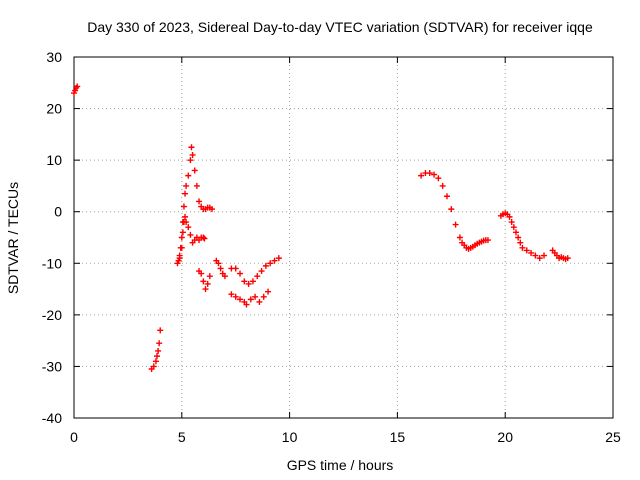 The height and width of the screenshot is (480, 640). What do you see at coordinates (560, 255) in the screenshot?
I see `series-arc-j` at bounding box center [560, 255].